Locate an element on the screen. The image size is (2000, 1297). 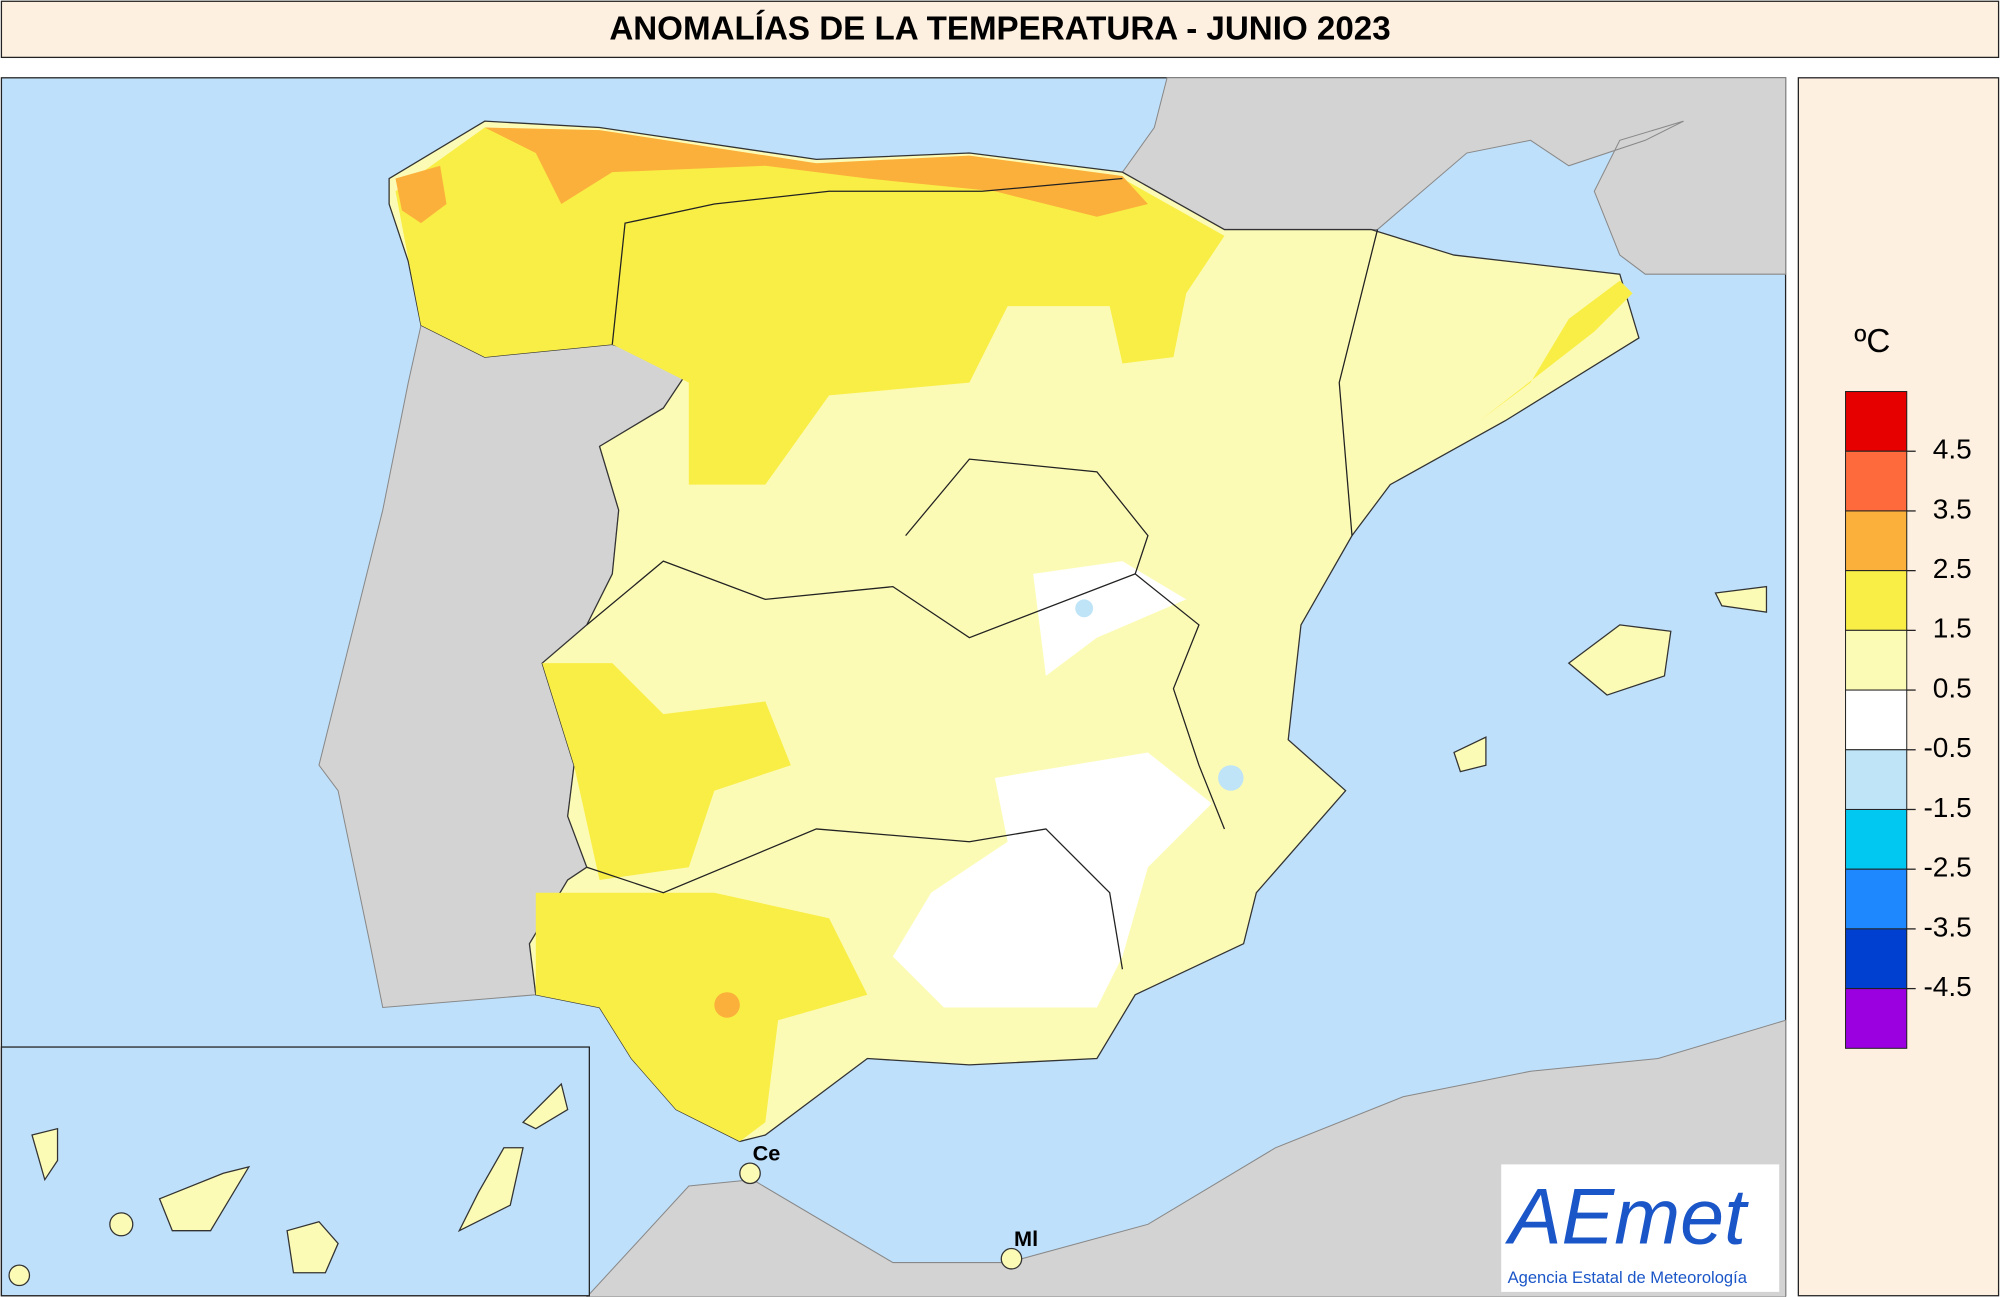
logo: AEmet Agencia Estatal de Meteorología is located at coordinates (1640, 1228).